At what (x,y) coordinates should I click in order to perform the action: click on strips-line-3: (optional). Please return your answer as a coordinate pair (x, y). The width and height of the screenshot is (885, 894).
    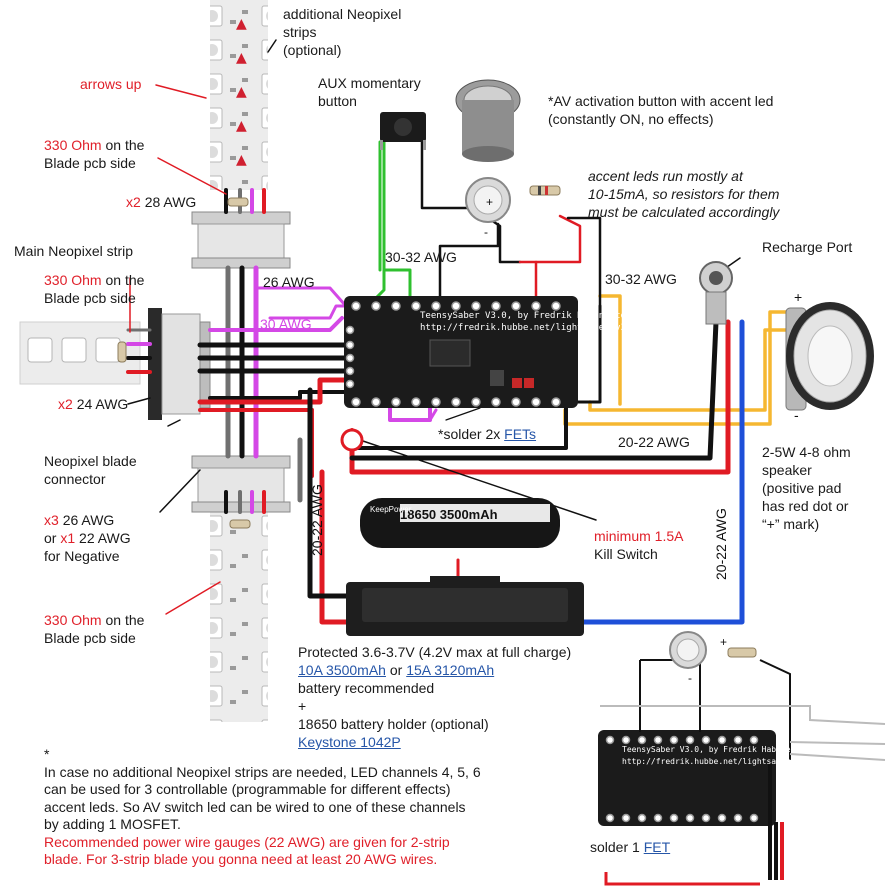
    Looking at the image, I should click on (312, 50).